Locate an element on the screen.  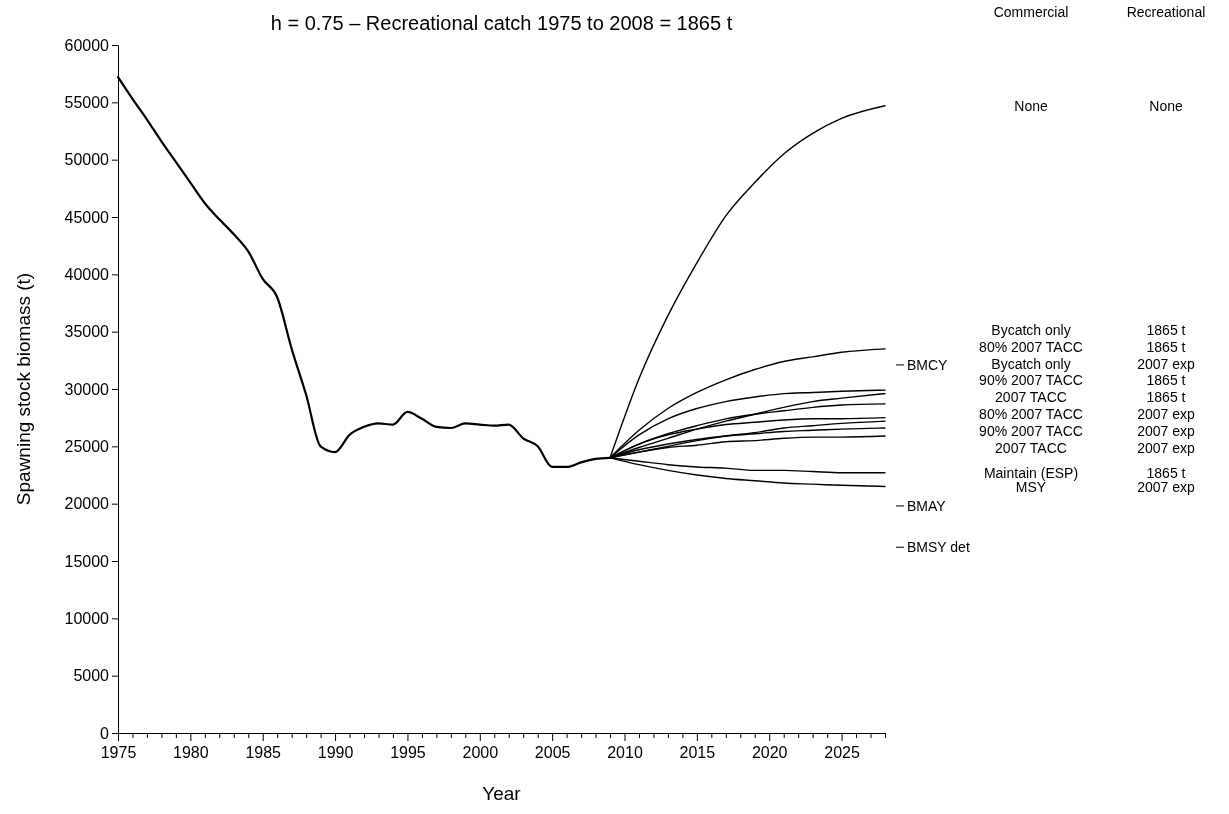
y-tick-label: 30000 is located at coordinates (87, 389).